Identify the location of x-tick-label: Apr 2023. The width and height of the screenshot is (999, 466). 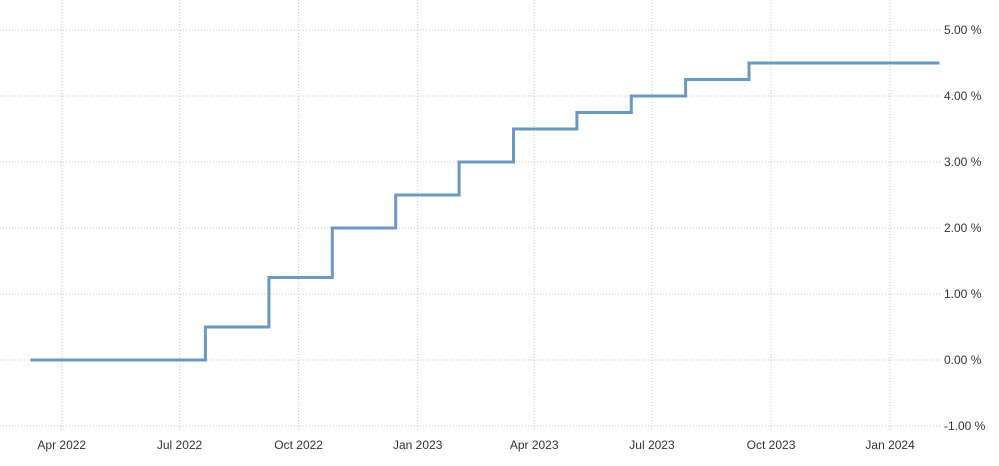
(534, 445).